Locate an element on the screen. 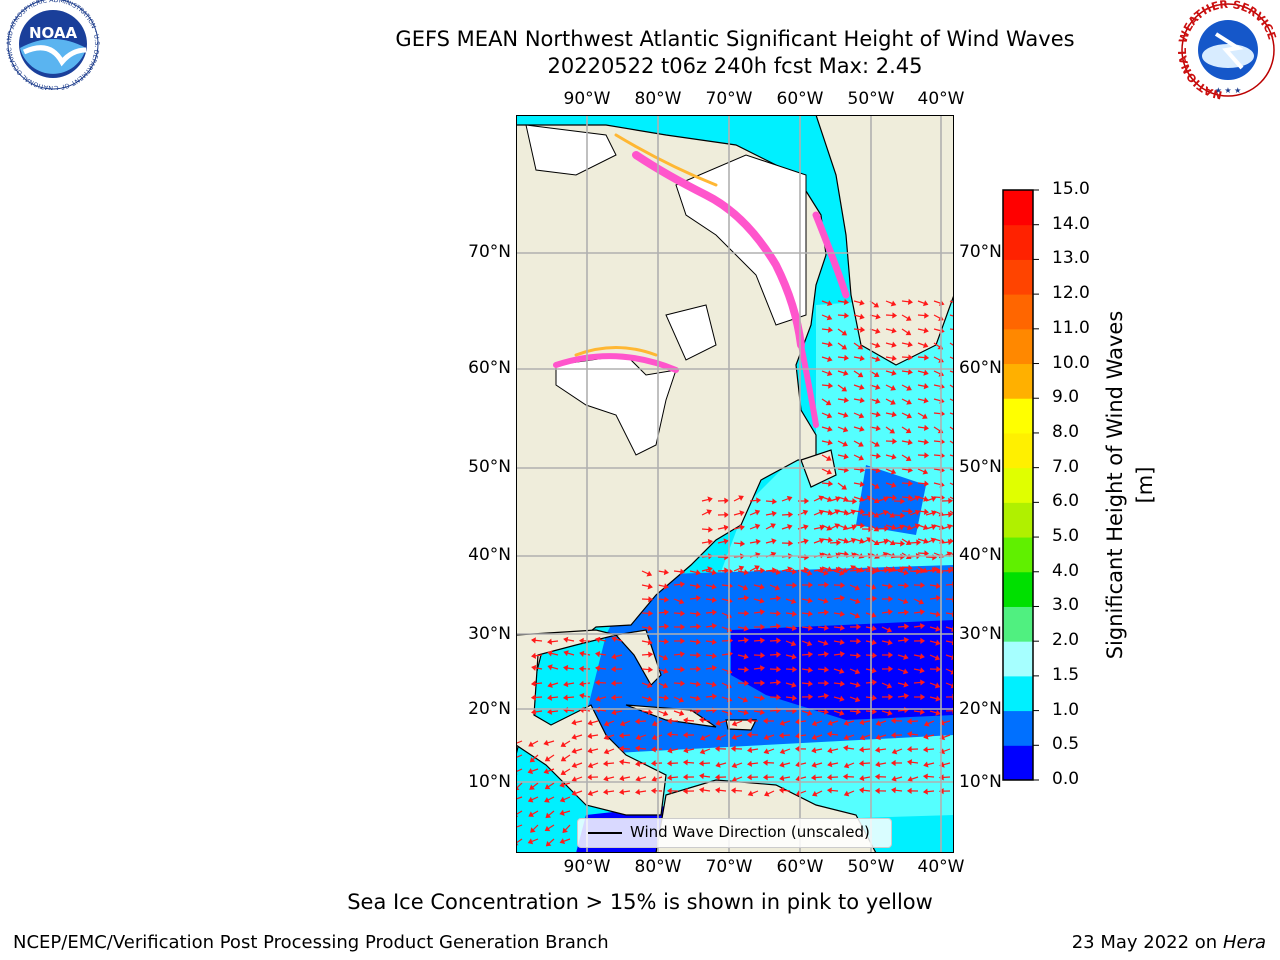 Image resolution: width=1280 pixels, height=960 pixels. sea-ice-edge is located at coordinates (718, 250).